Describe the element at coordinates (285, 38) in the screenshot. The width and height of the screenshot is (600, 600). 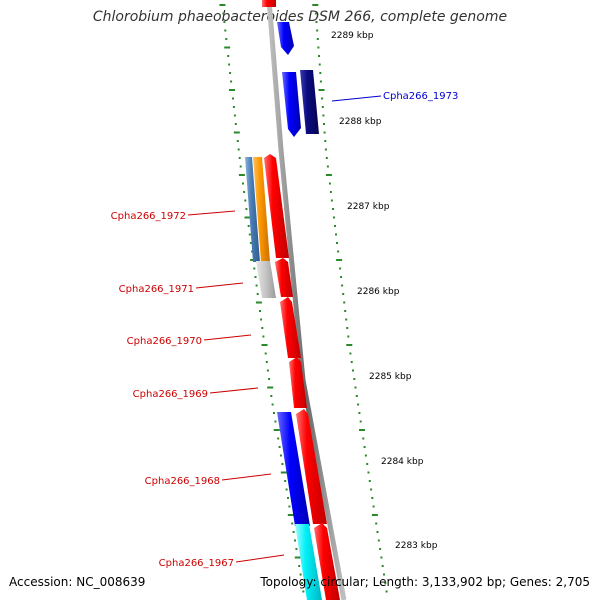
I see `gene-blue-top` at that location.